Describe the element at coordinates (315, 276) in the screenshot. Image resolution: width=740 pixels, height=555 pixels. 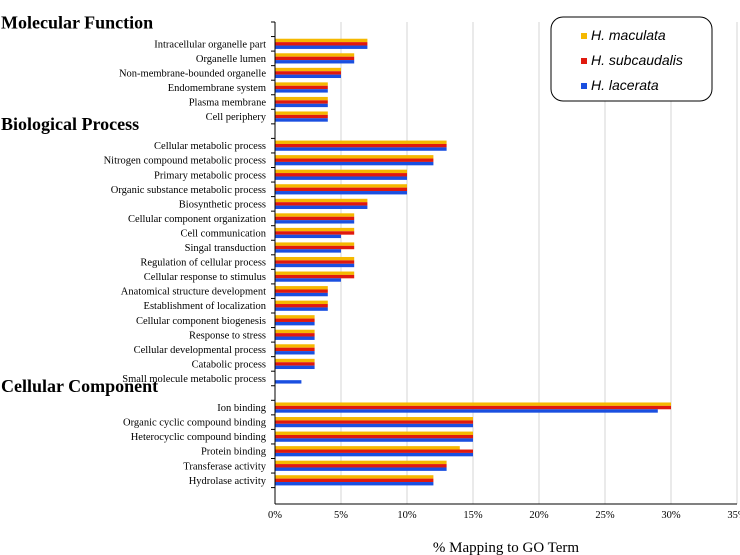
I see `bar-cellular-response-to-stimulus-h-subcaudalis` at that location.